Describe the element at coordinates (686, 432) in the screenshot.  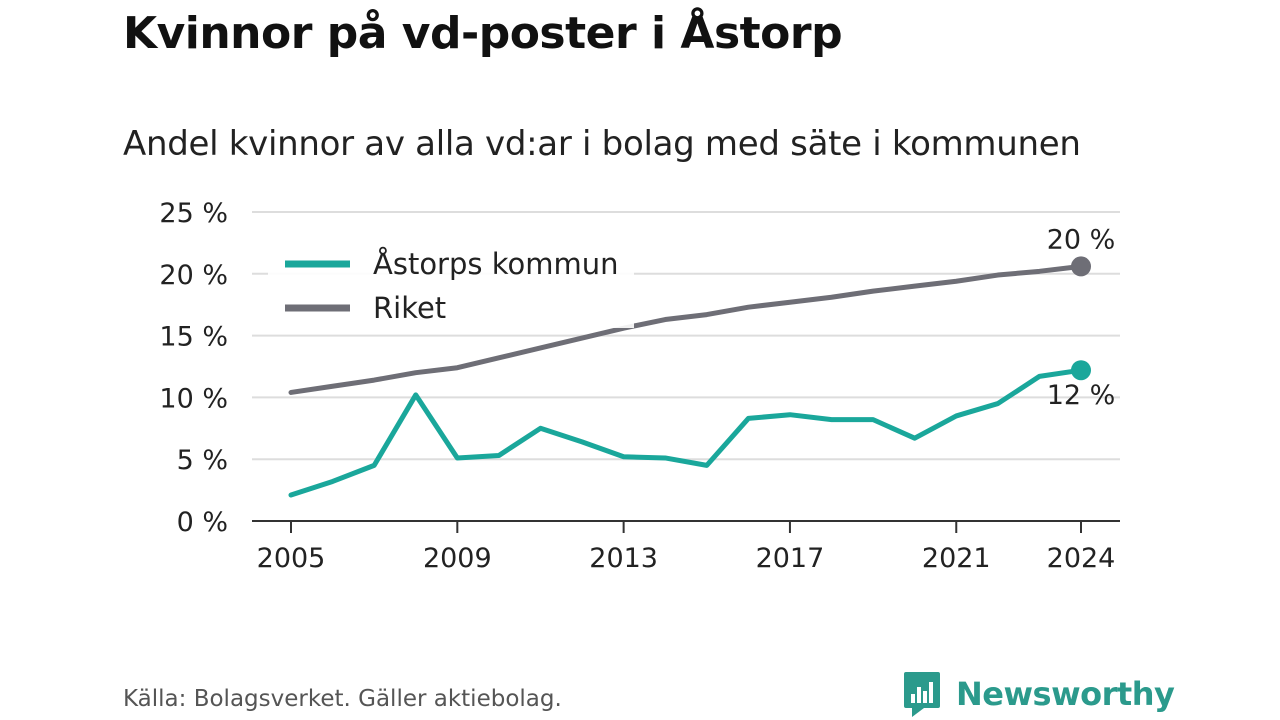
I see `series-line-astorp` at that location.